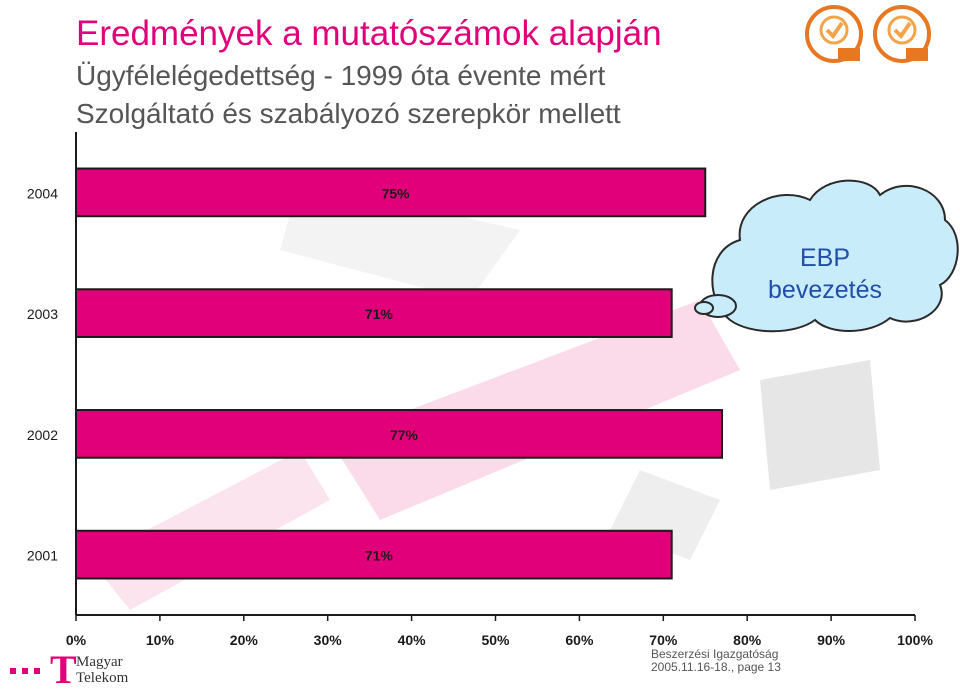 The width and height of the screenshot is (960, 698). What do you see at coordinates (396, 193) in the screenshot?
I see `data-label: 75%` at bounding box center [396, 193].